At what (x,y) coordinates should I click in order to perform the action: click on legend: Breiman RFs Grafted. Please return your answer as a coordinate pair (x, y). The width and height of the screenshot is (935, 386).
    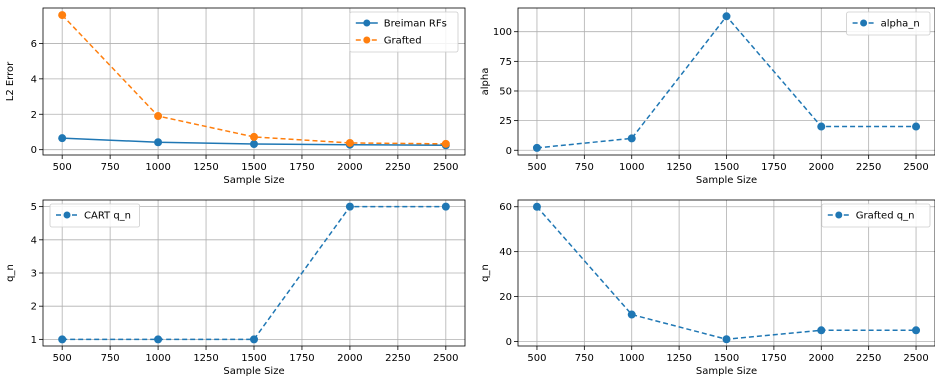
    Looking at the image, I should click on (404, 32).